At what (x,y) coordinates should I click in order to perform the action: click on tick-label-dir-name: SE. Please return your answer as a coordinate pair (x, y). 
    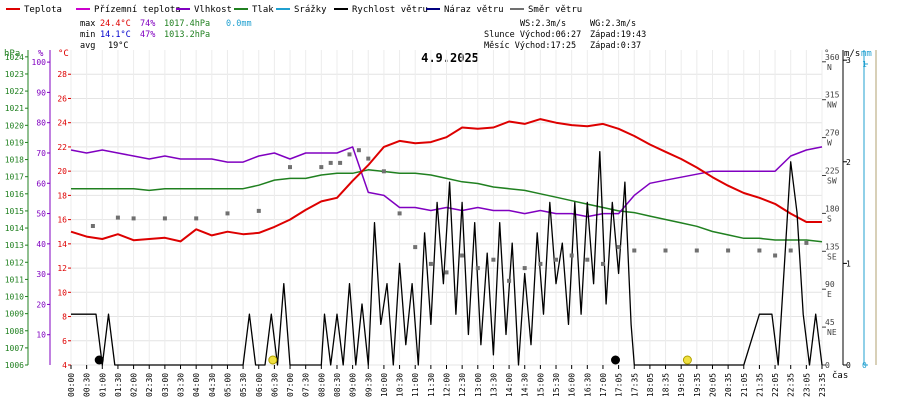
    Looking at the image, I should click on (832, 256).